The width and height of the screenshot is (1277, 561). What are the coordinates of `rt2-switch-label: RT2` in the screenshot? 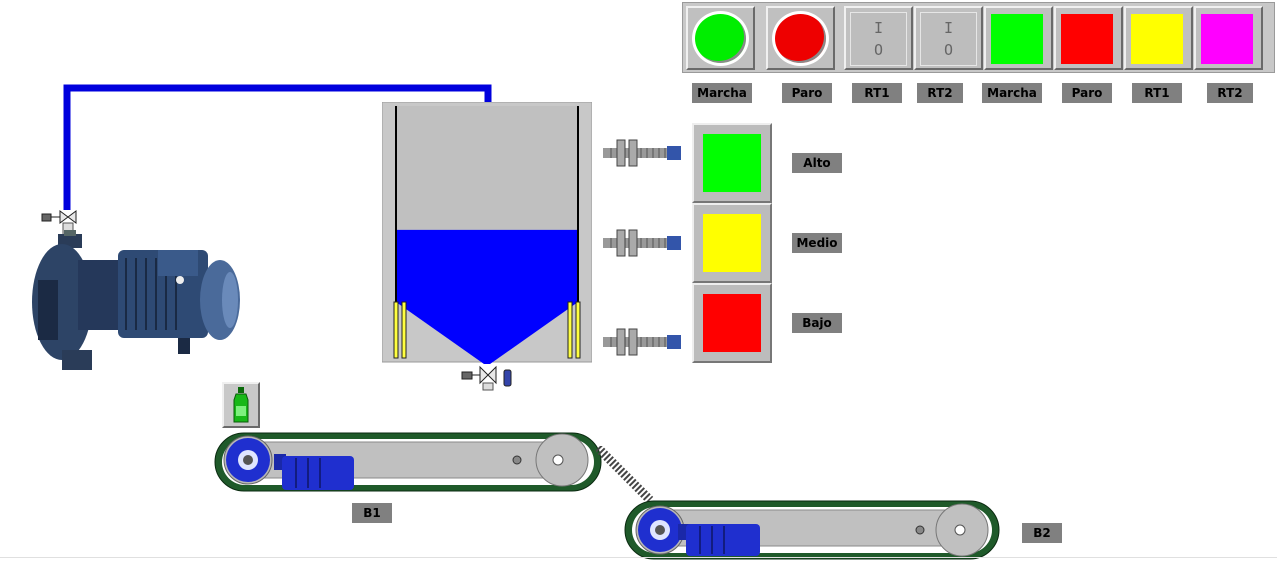 It's located at (940, 93).